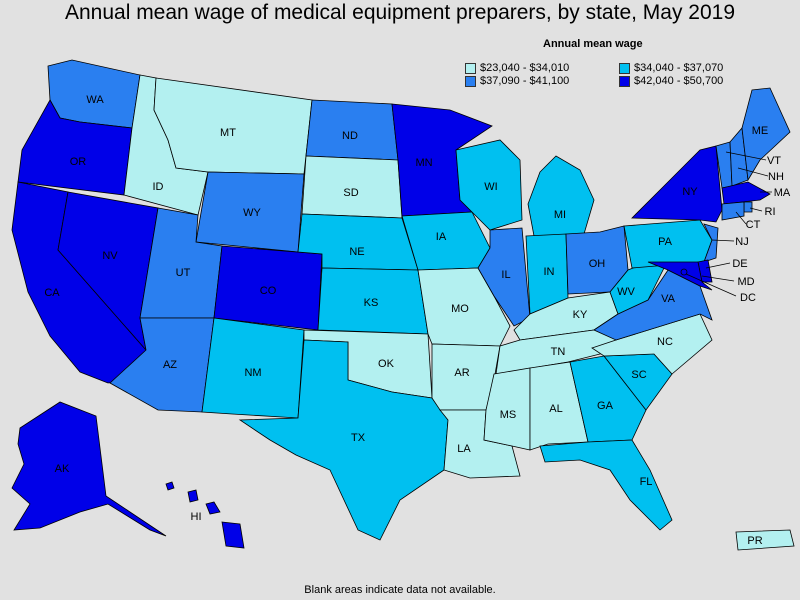 Image resolution: width=800 pixels, height=600 pixels. What do you see at coordinates (205, 515) in the screenshot?
I see `state-hi` at bounding box center [205, 515].